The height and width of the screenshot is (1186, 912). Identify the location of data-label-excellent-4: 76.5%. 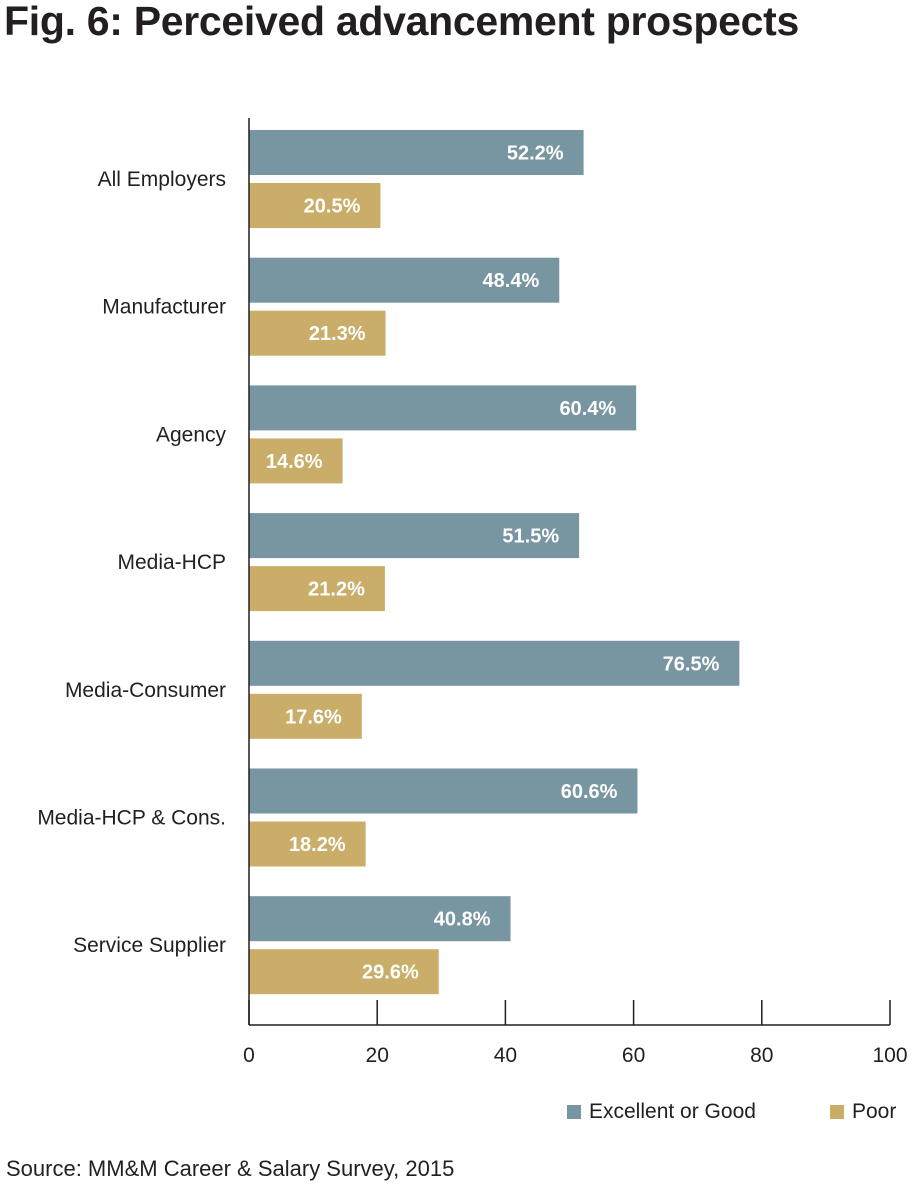
(691, 664).